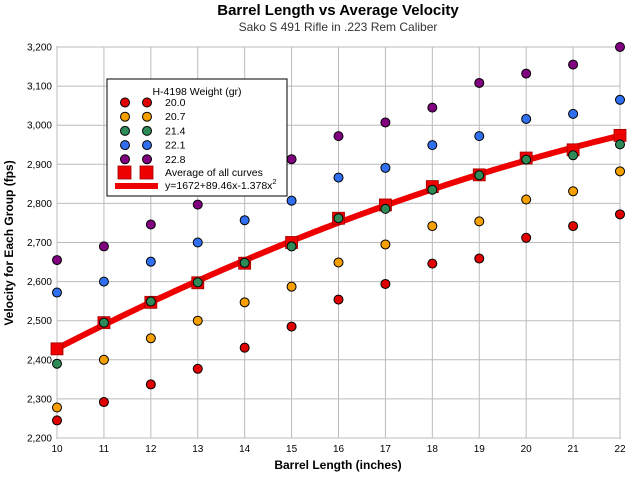 This screenshot has height=480, width=640. Describe the element at coordinates (433, 449) in the screenshot. I see `x-tick-label: 18` at that location.